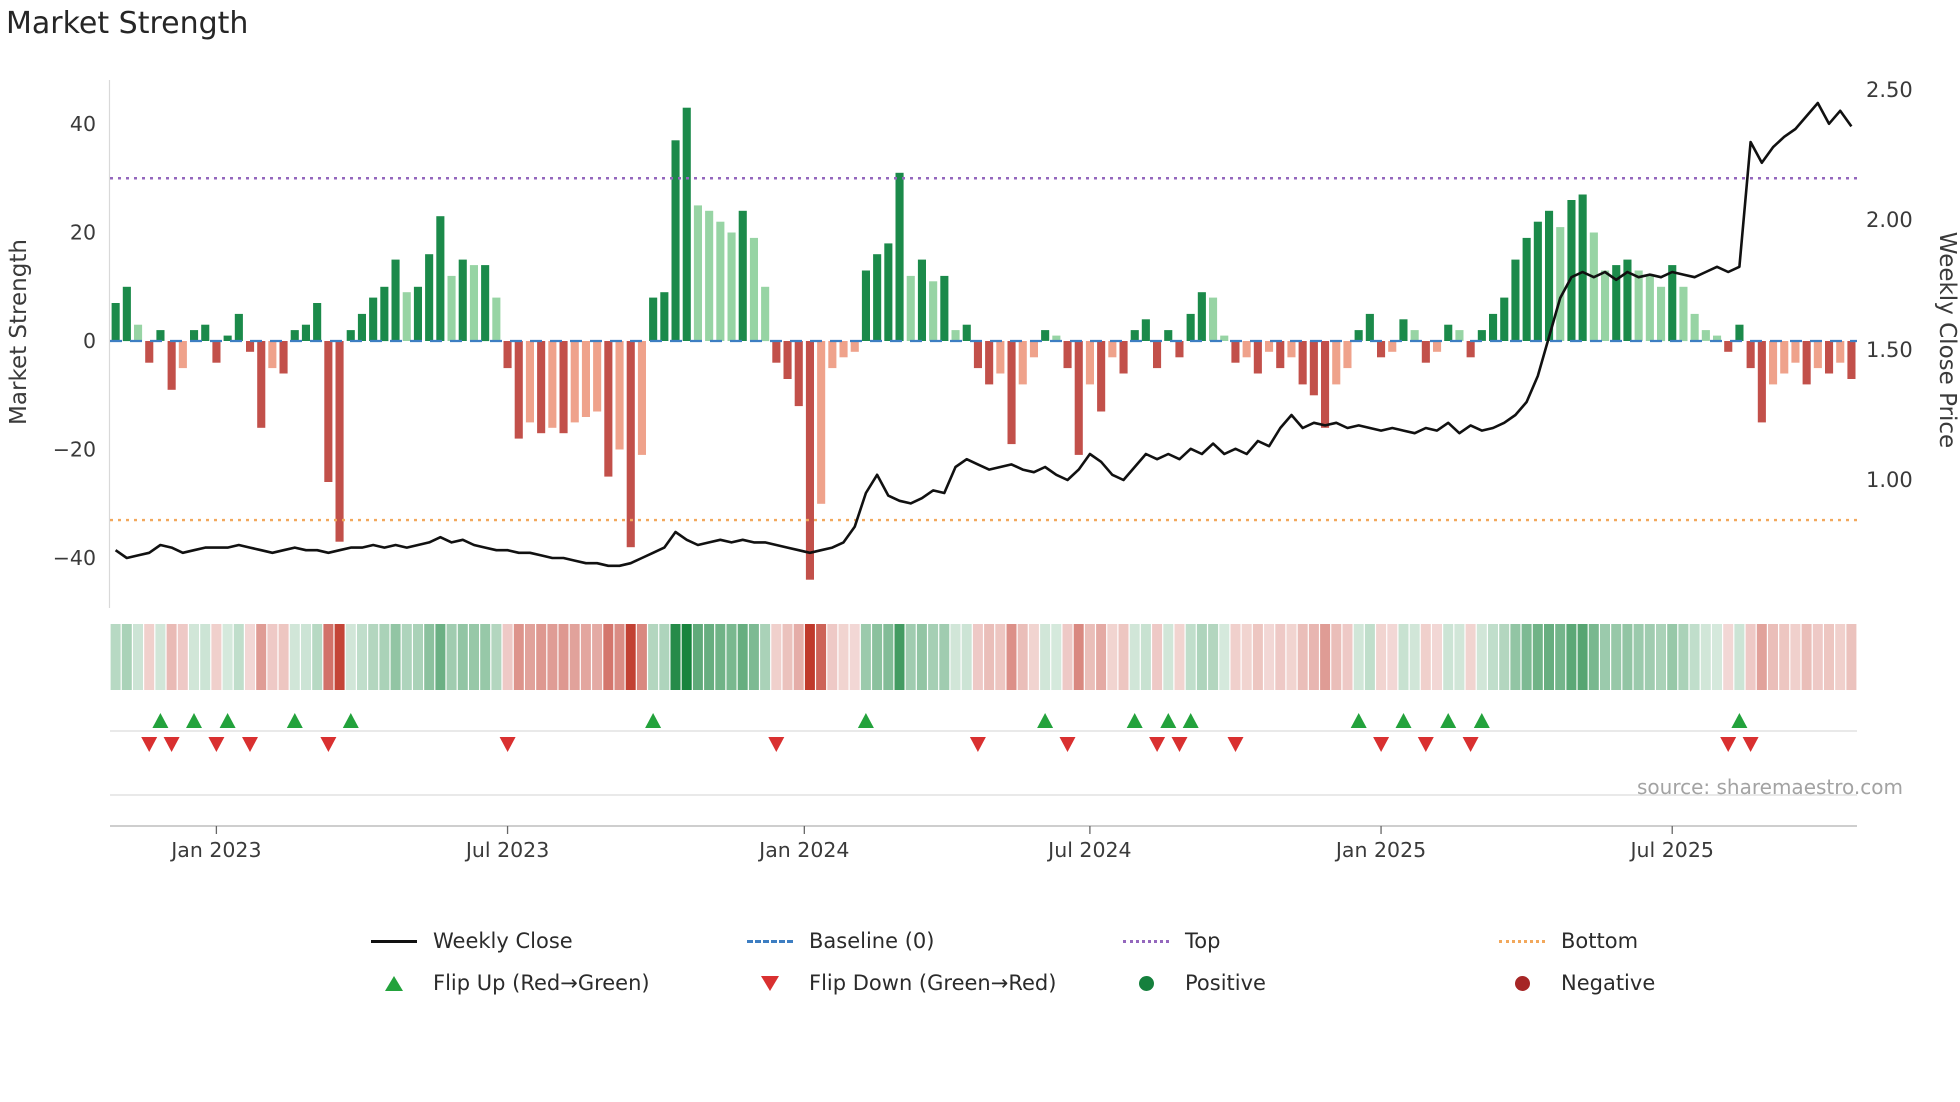 The width and height of the screenshot is (1960, 1102). Describe the element at coordinates (934, 941) in the screenshot. I see `legend-item-baseline: Baseline (0)` at that location.